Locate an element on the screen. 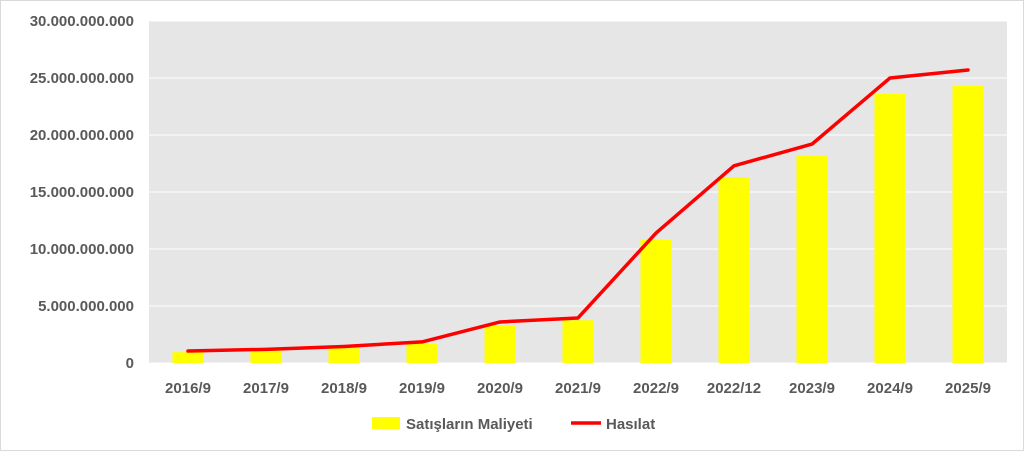  y-tick-label: 25.000.000.000 is located at coordinates (82, 78).